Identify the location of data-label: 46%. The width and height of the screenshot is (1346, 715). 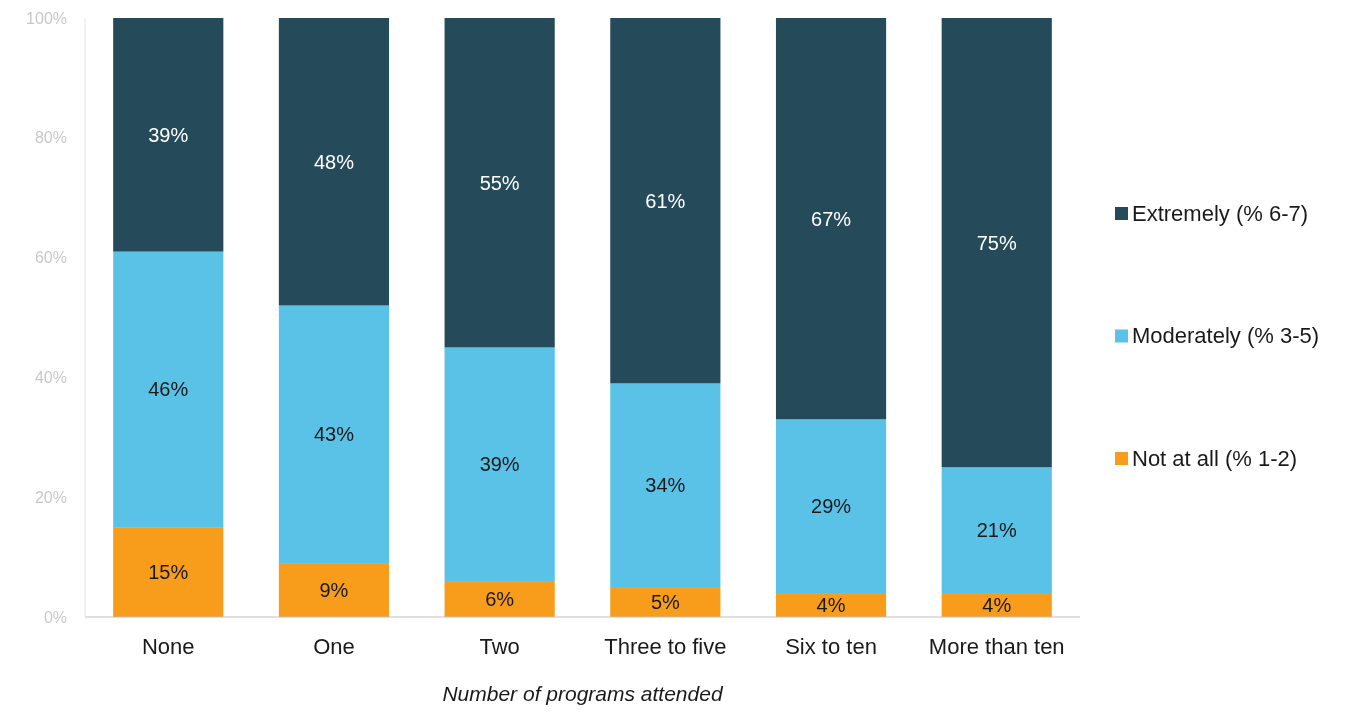
(168, 389).